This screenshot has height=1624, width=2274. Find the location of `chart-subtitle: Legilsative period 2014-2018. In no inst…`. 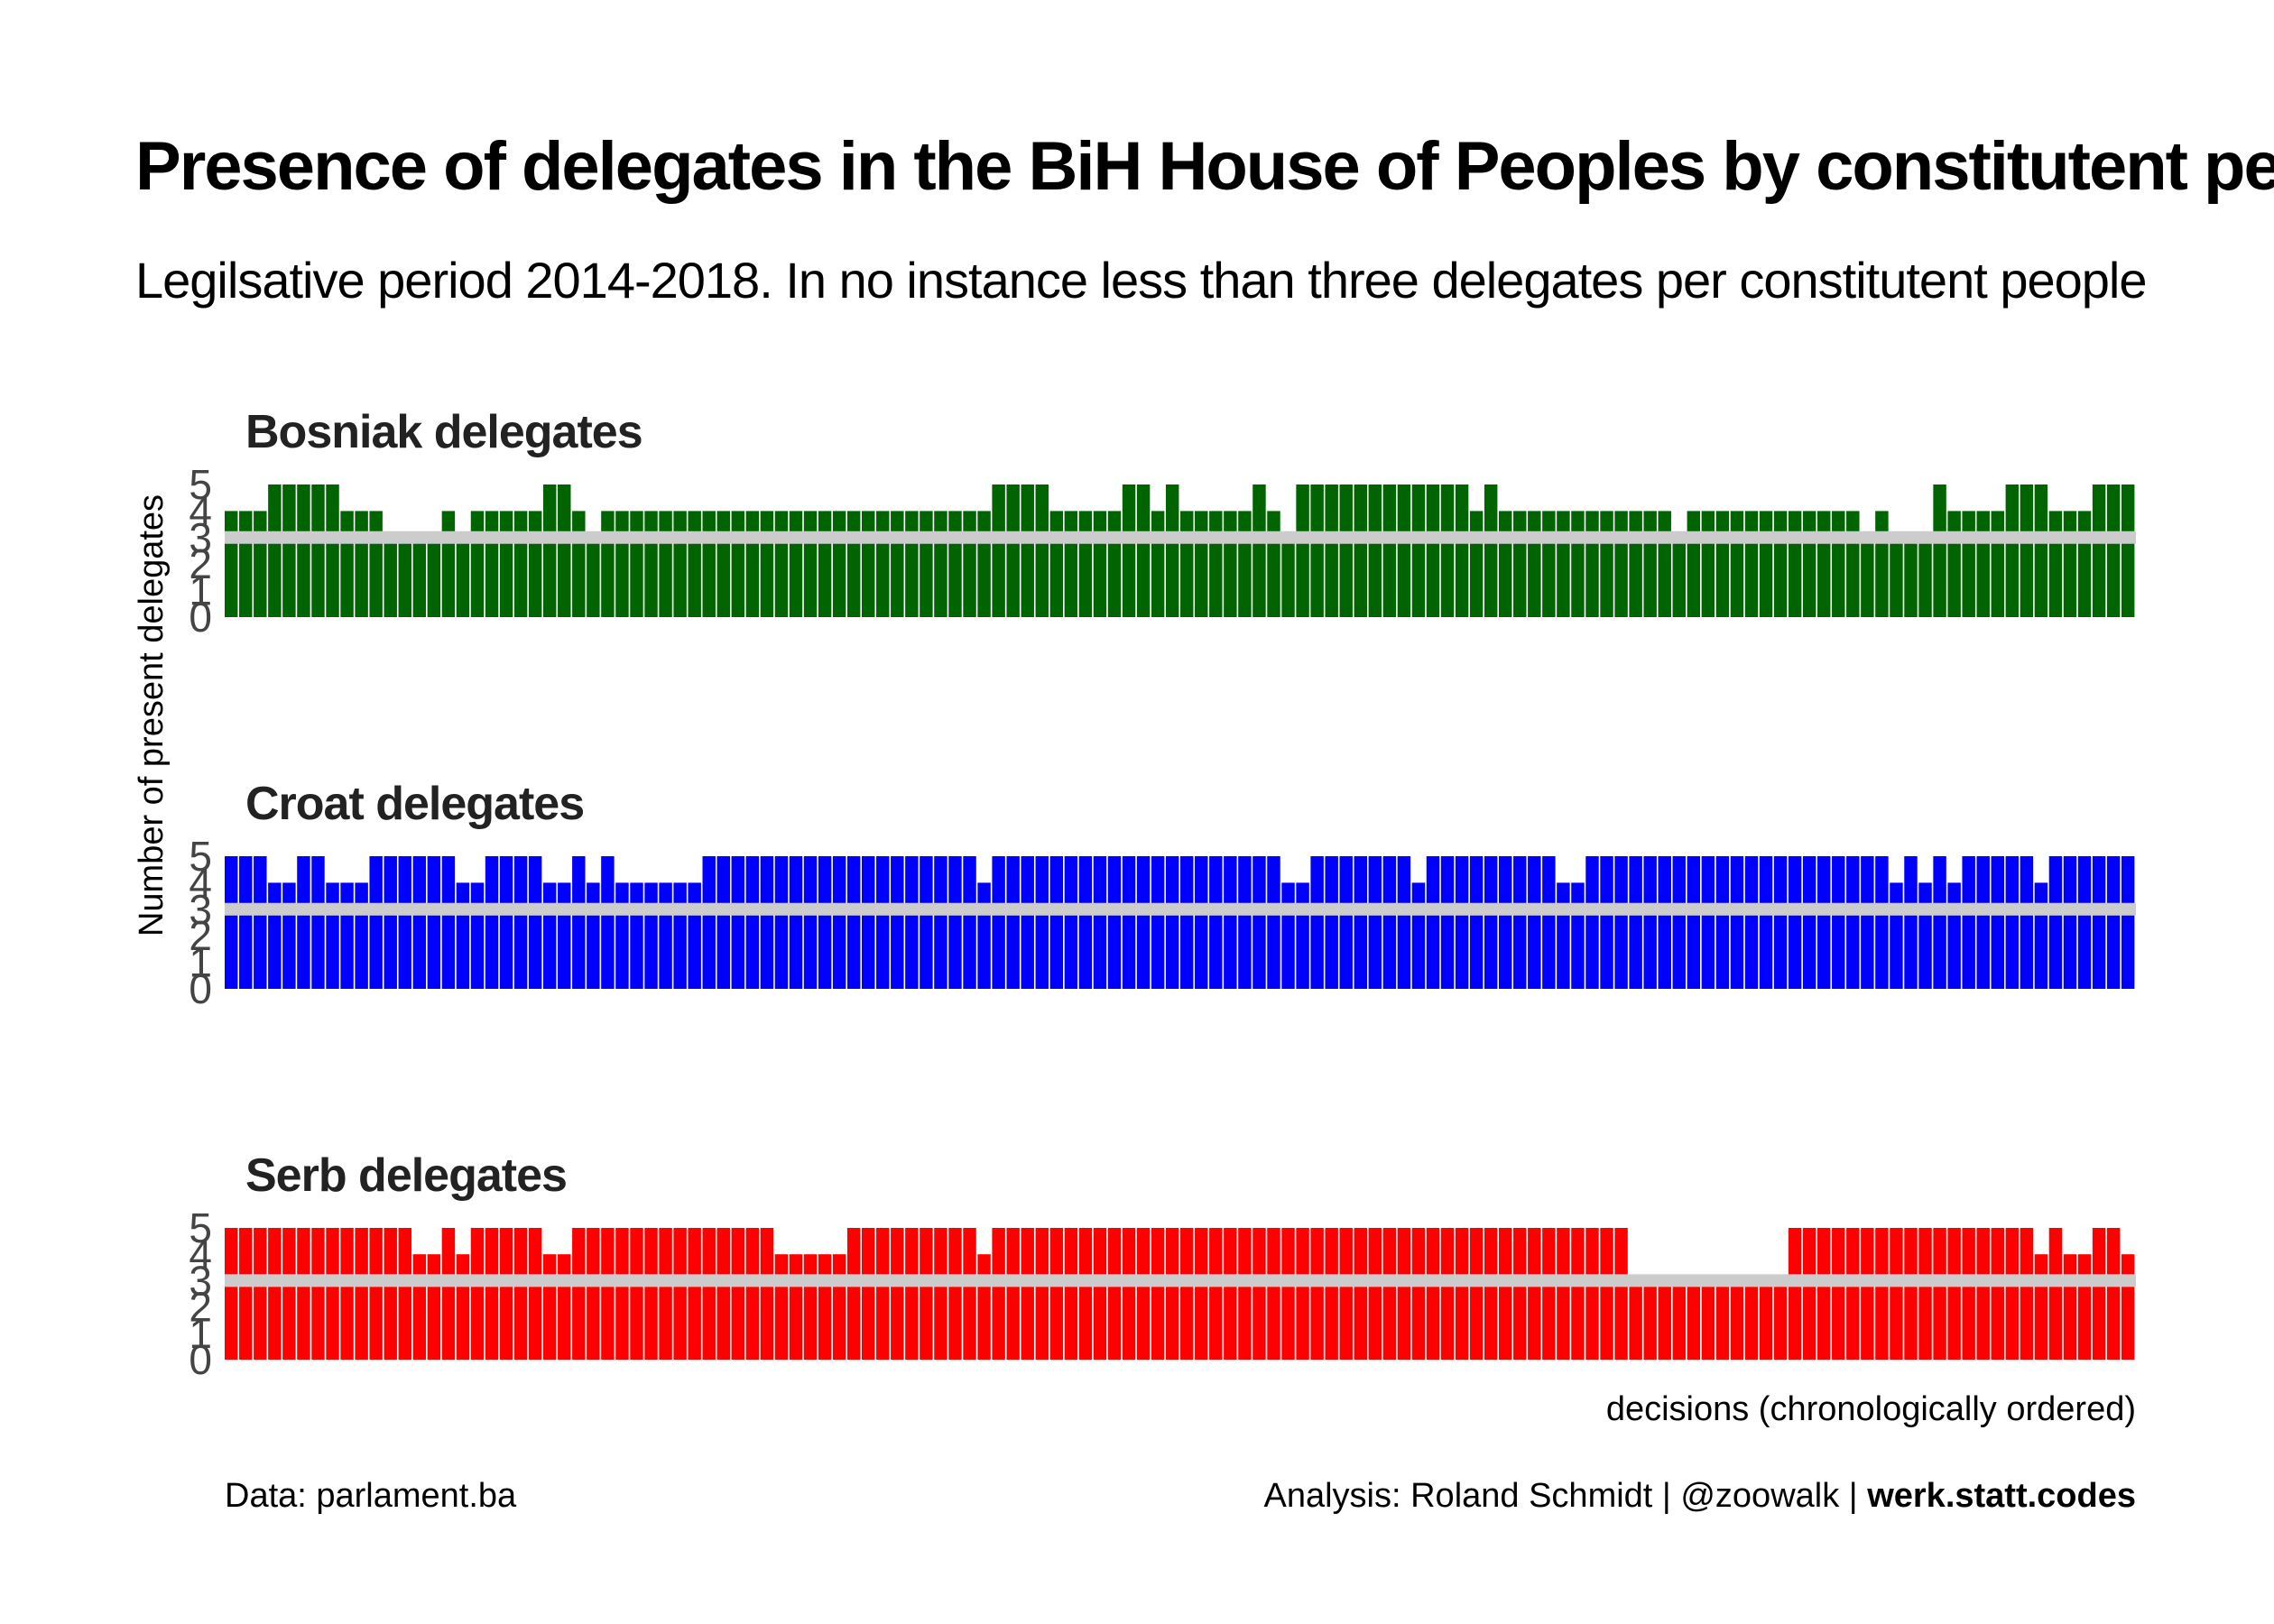

chart-subtitle: Legilsative period 2014-2018. In no inst… is located at coordinates (1141, 280).